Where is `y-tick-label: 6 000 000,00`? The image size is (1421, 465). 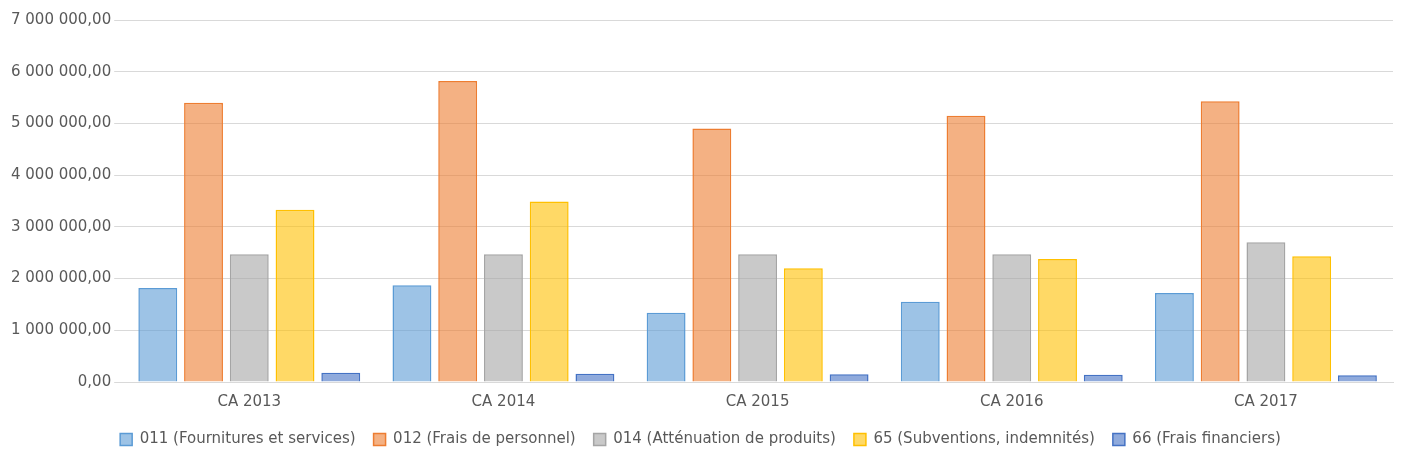 y-tick-label: 6 000 000,00 is located at coordinates (61, 70).